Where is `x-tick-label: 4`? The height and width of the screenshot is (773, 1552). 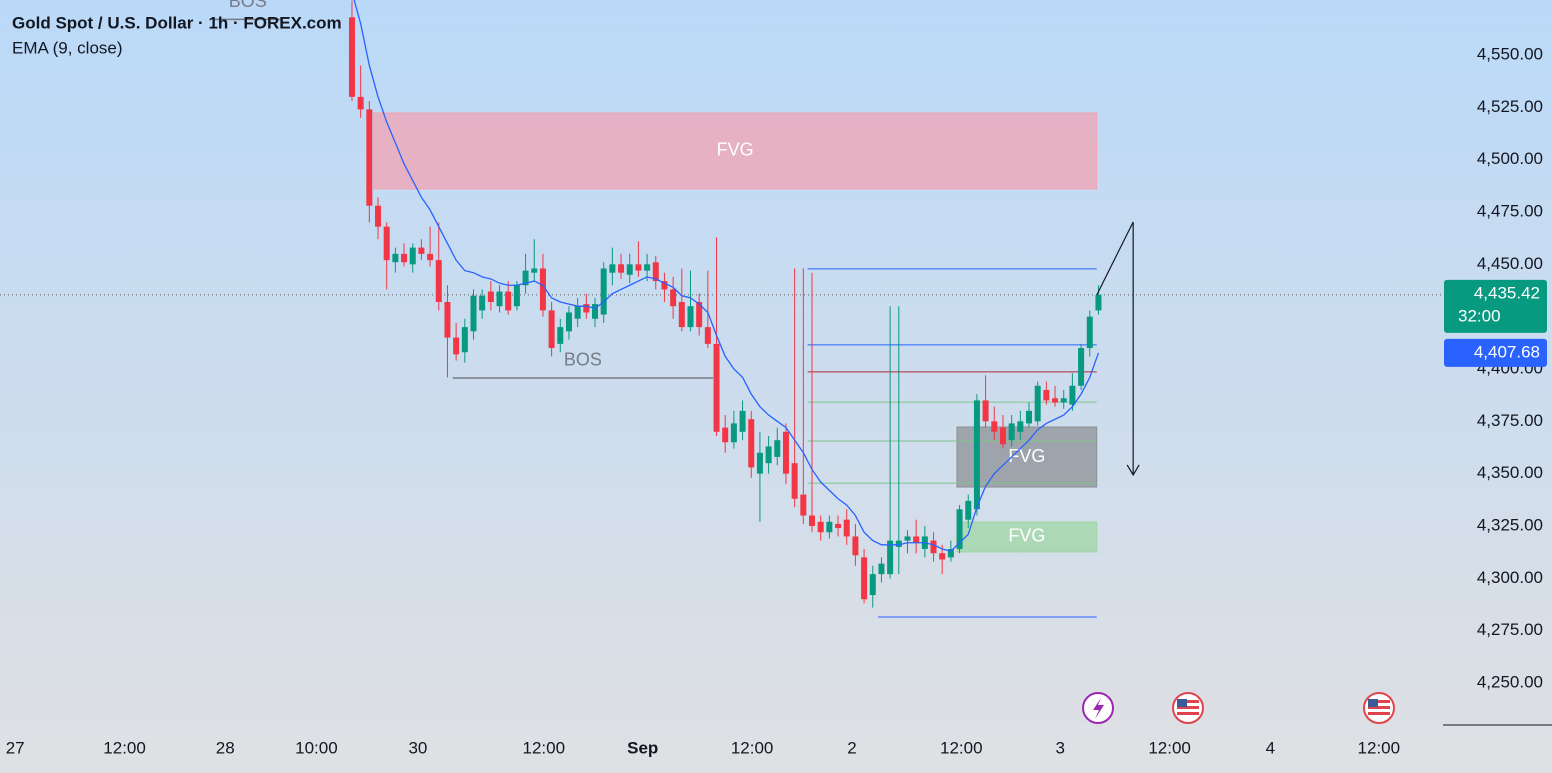
x-tick-label: 4 is located at coordinates (1270, 747).